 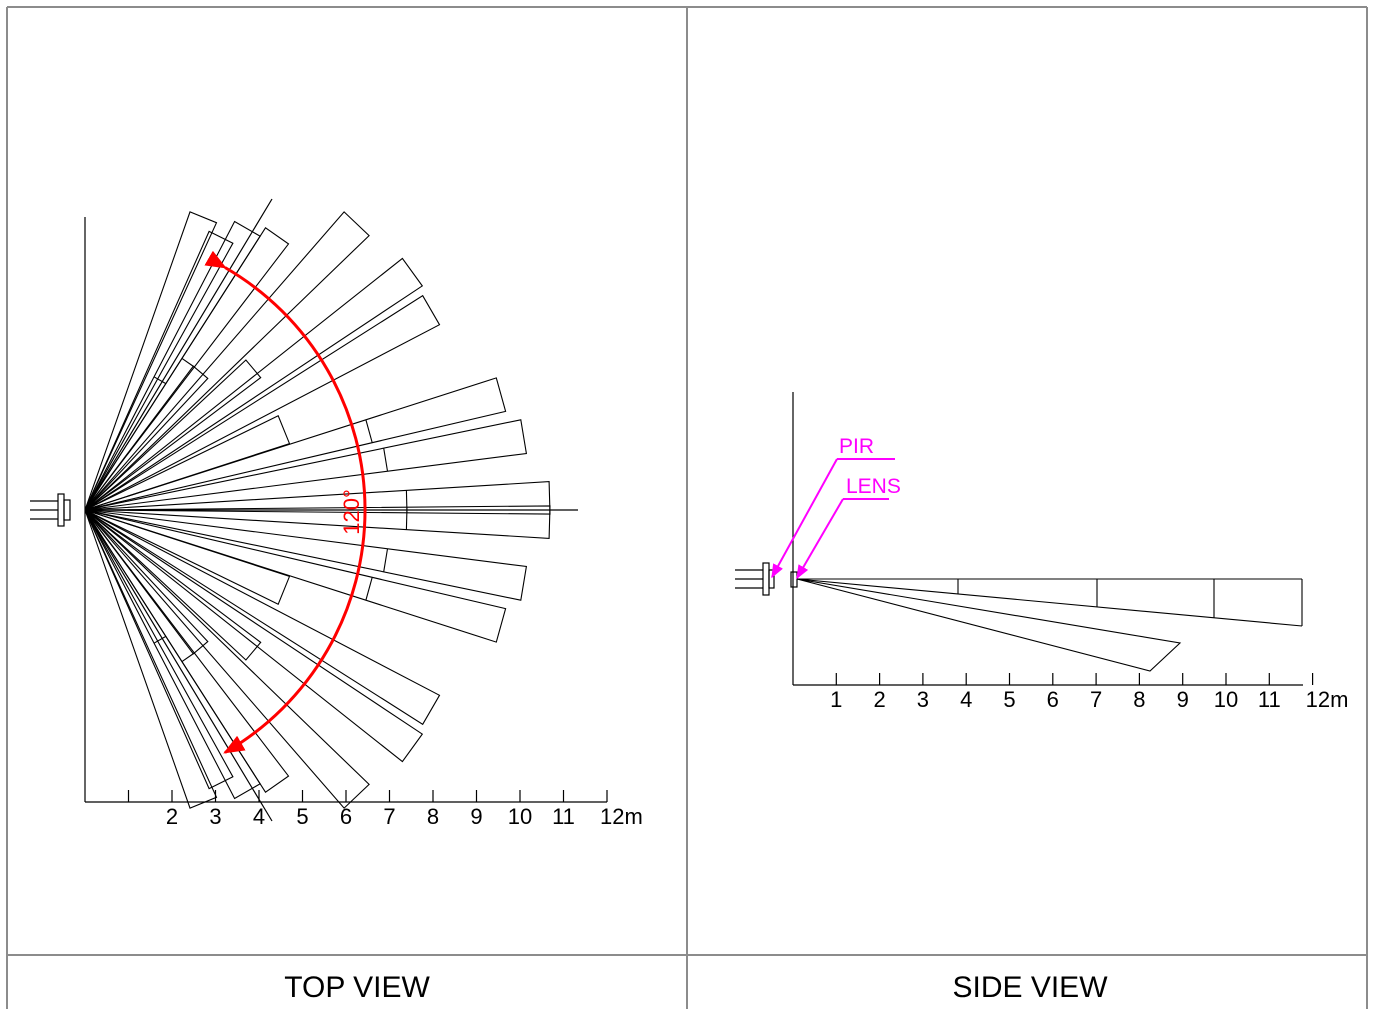 What do you see at coordinates (1074, 679) in the screenshot?
I see `side-view-axis-ticks` at bounding box center [1074, 679].